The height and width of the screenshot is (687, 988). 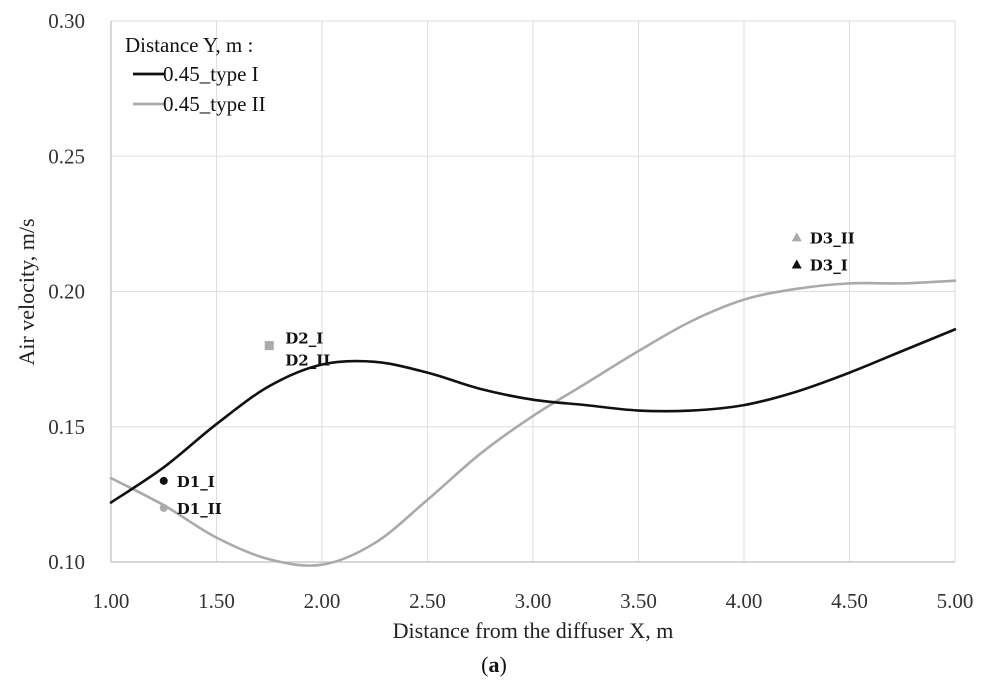 What do you see at coordinates (66, 156) in the screenshot?
I see `y-tick-label: 0.25` at bounding box center [66, 156].